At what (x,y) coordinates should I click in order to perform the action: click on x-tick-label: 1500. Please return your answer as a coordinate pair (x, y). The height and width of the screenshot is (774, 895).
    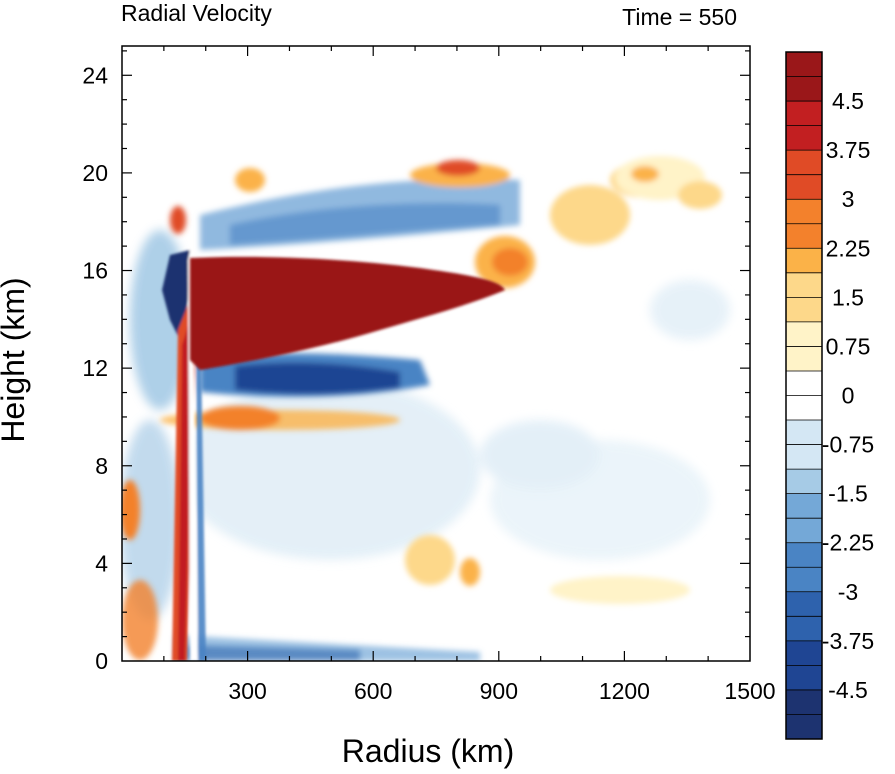
    Looking at the image, I should click on (749, 691).